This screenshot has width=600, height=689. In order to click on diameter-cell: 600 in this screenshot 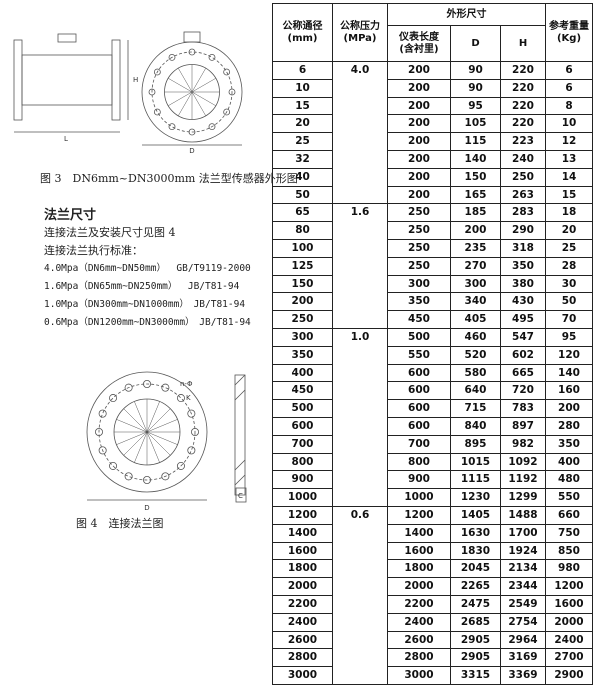, I will do `click(302, 426)`.